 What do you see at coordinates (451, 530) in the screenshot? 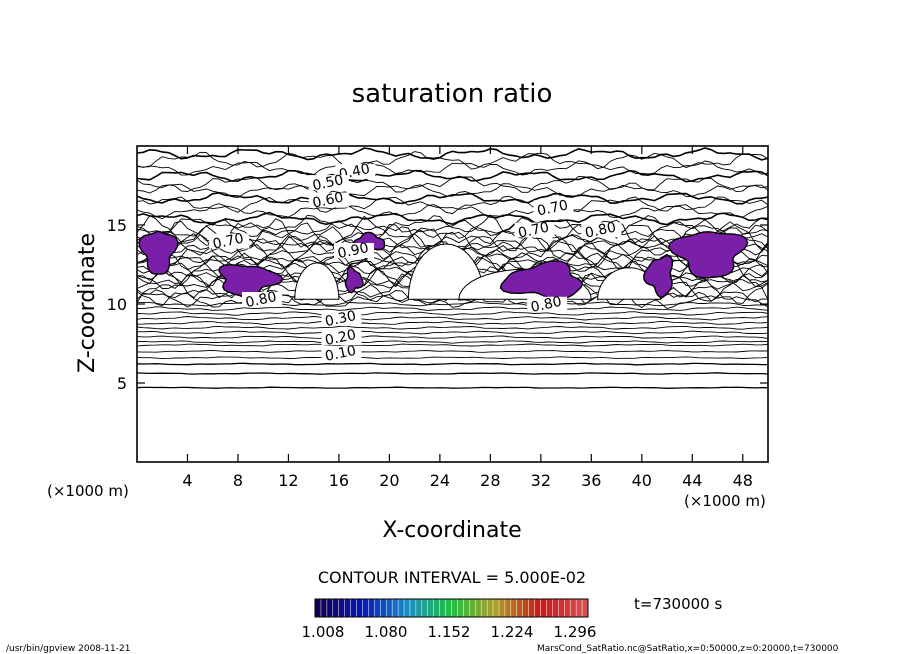
I see `x-axis-label: X-coordinate` at bounding box center [451, 530].